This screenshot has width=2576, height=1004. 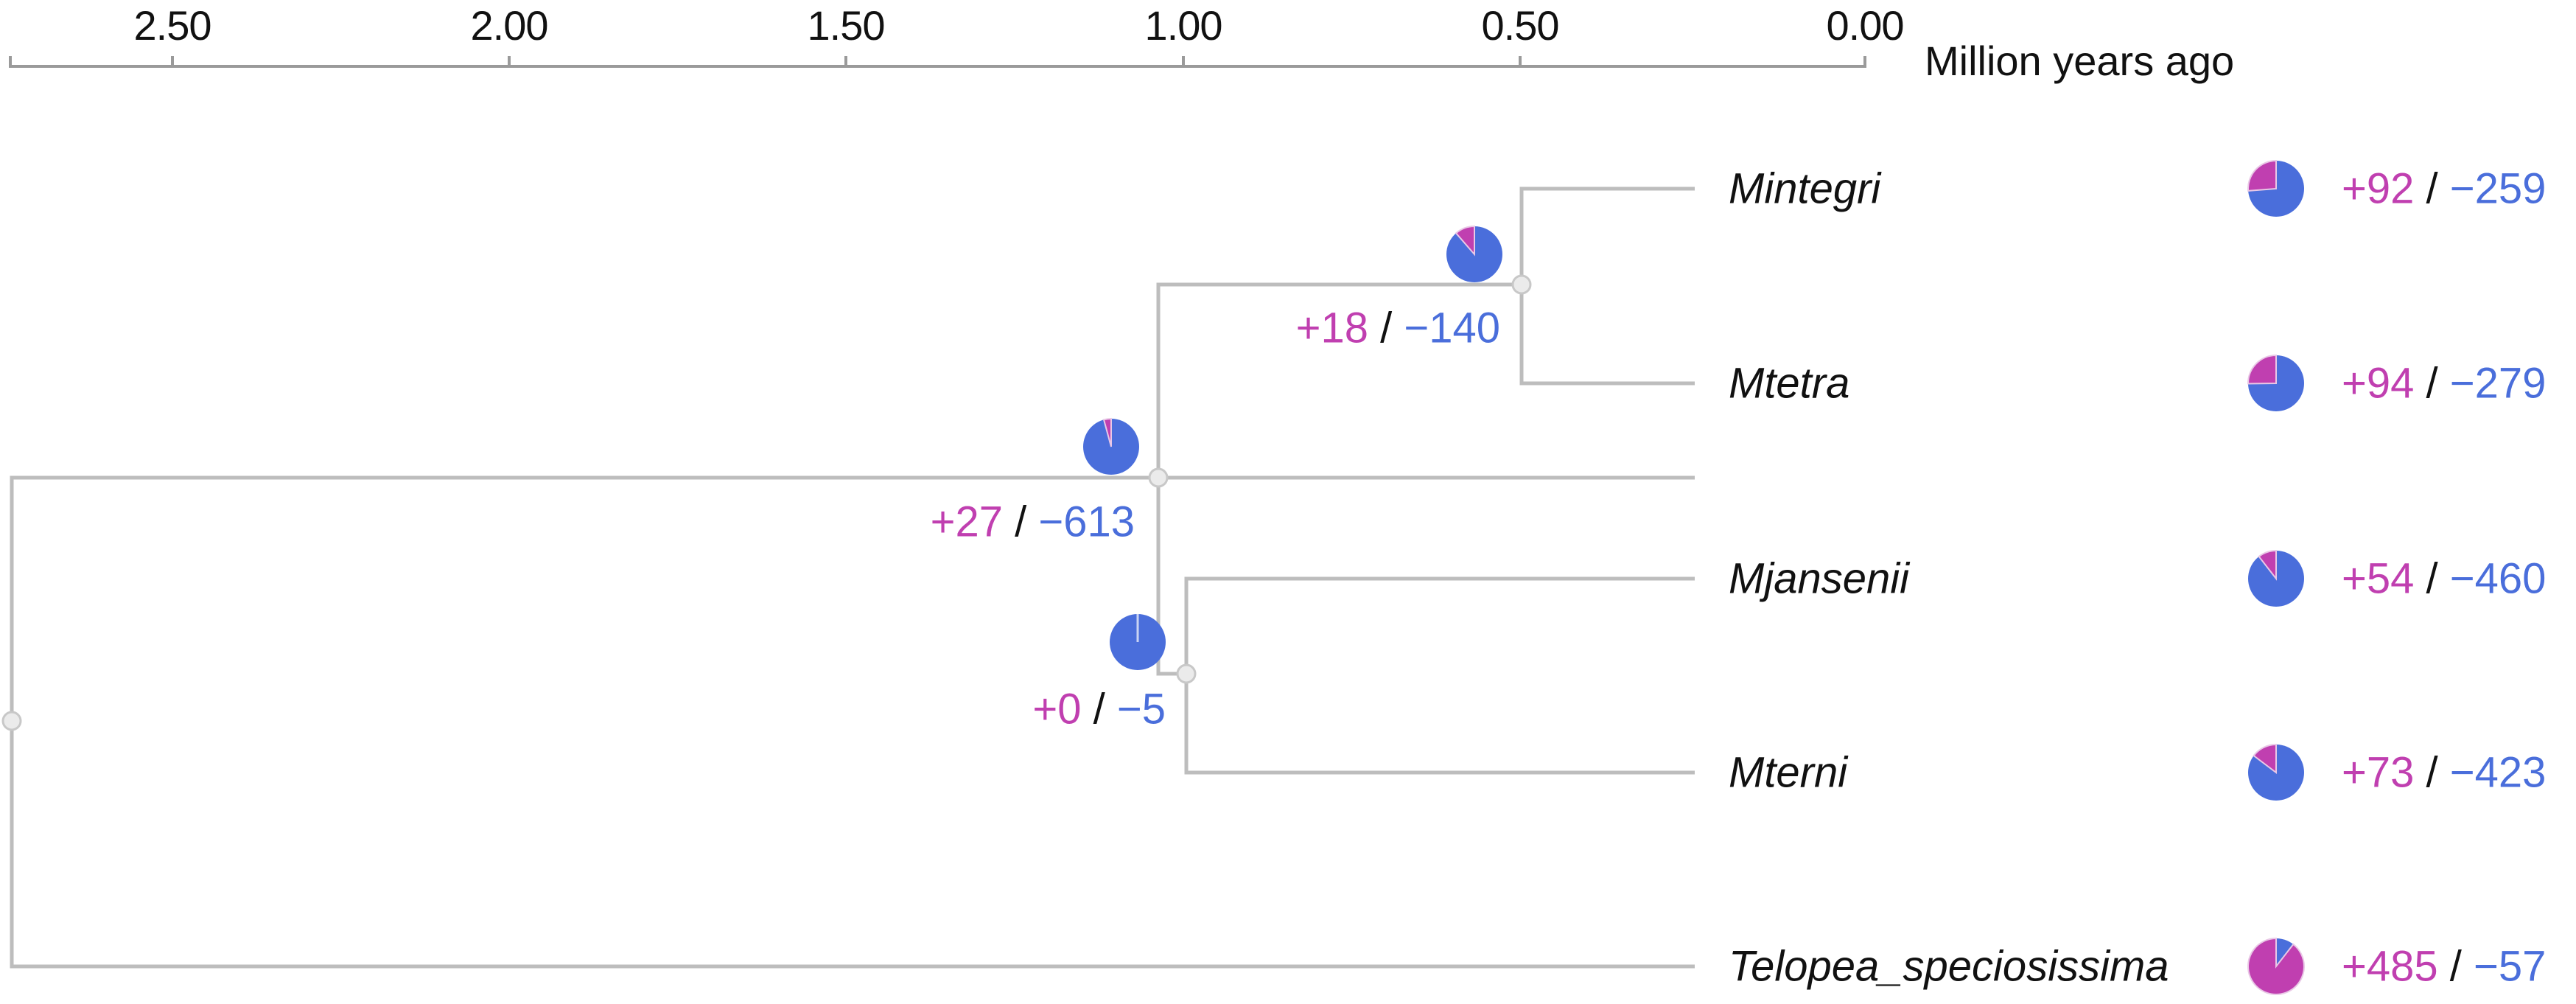 What do you see at coordinates (2276, 966) in the screenshot?
I see `pie-icon-telopea_speciosissima` at bounding box center [2276, 966].